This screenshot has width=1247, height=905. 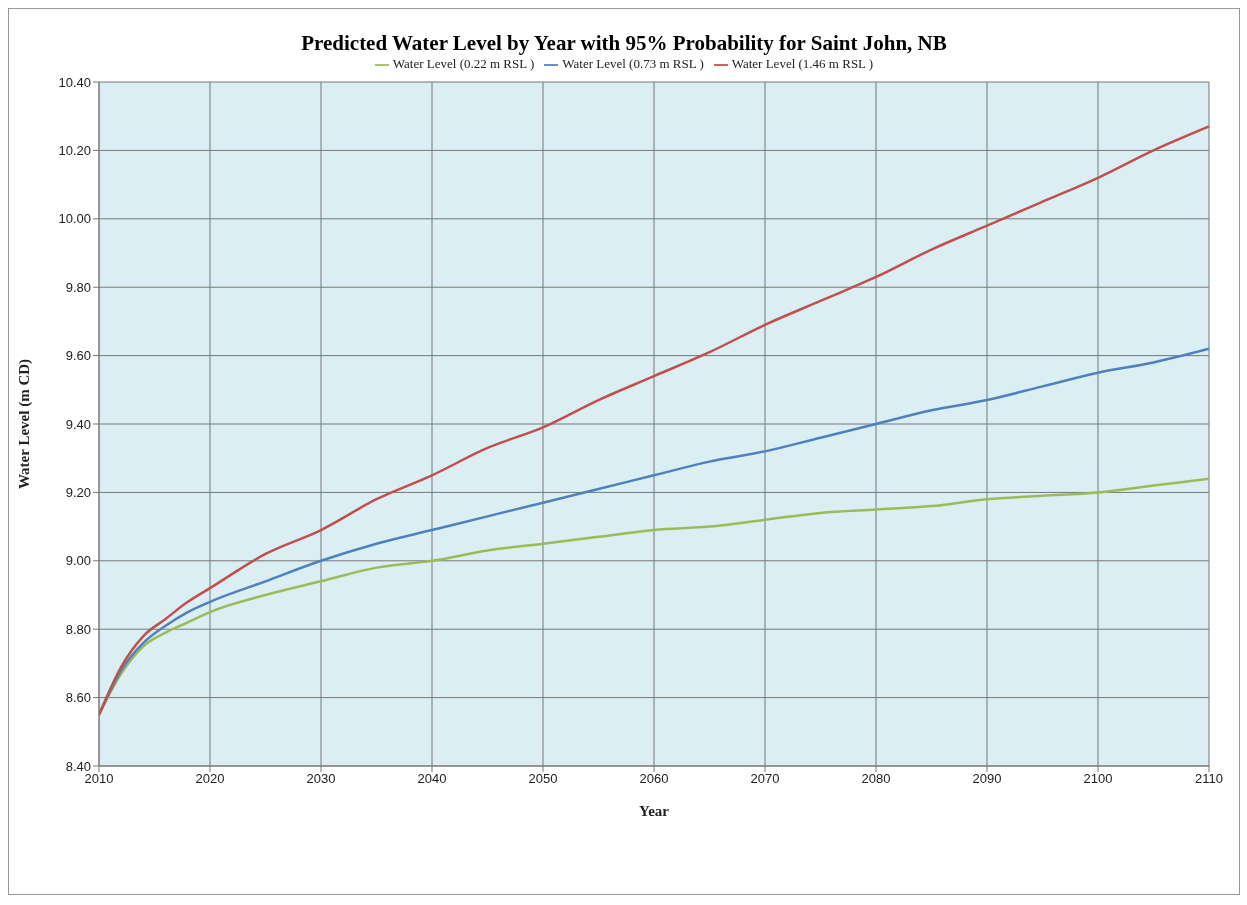 What do you see at coordinates (543, 779) in the screenshot?
I see `x-tick-label: 2050` at bounding box center [543, 779].